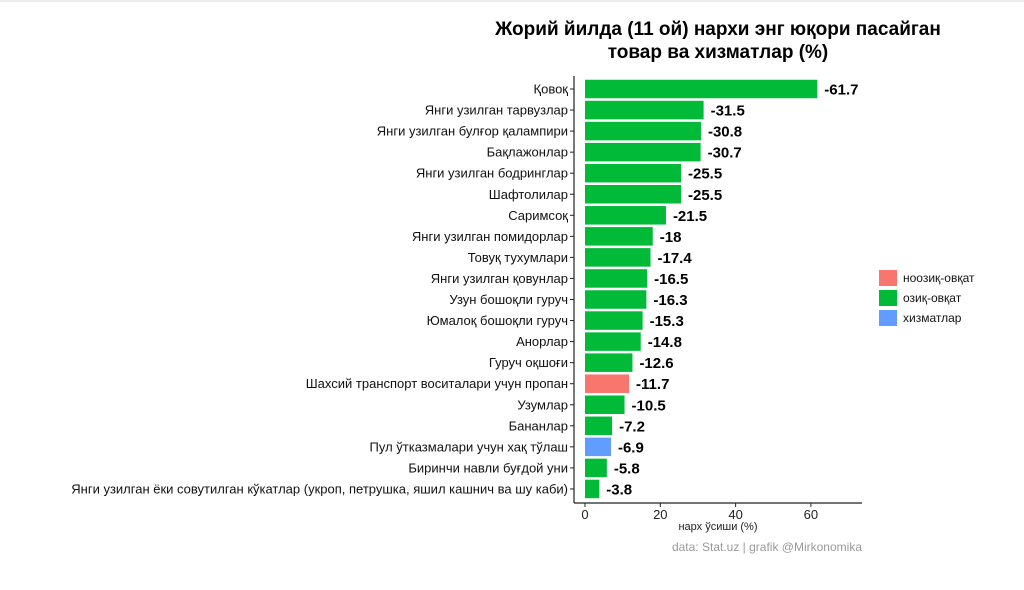 This screenshot has width=1024, height=590. I want to click on x-axis-label: нарх ўсиши (%), so click(717, 527).